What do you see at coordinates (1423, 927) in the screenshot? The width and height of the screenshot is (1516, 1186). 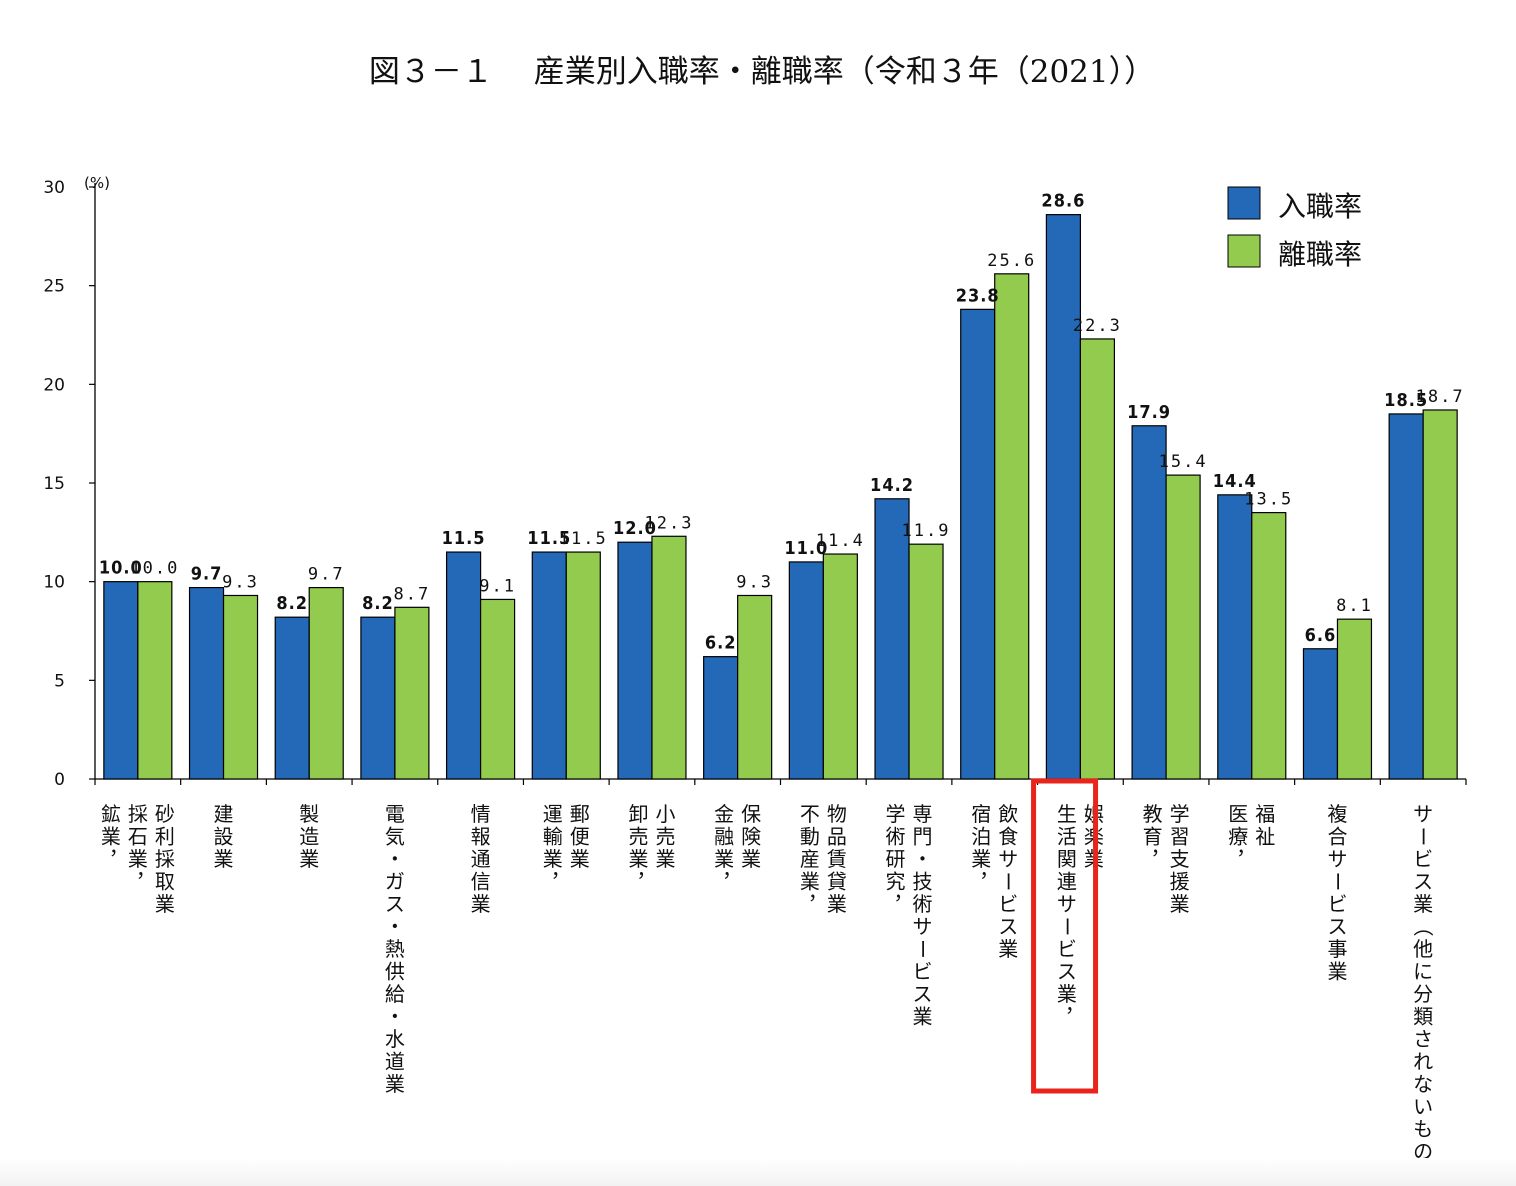 I see `category-label-char: （` at bounding box center [1423, 927].